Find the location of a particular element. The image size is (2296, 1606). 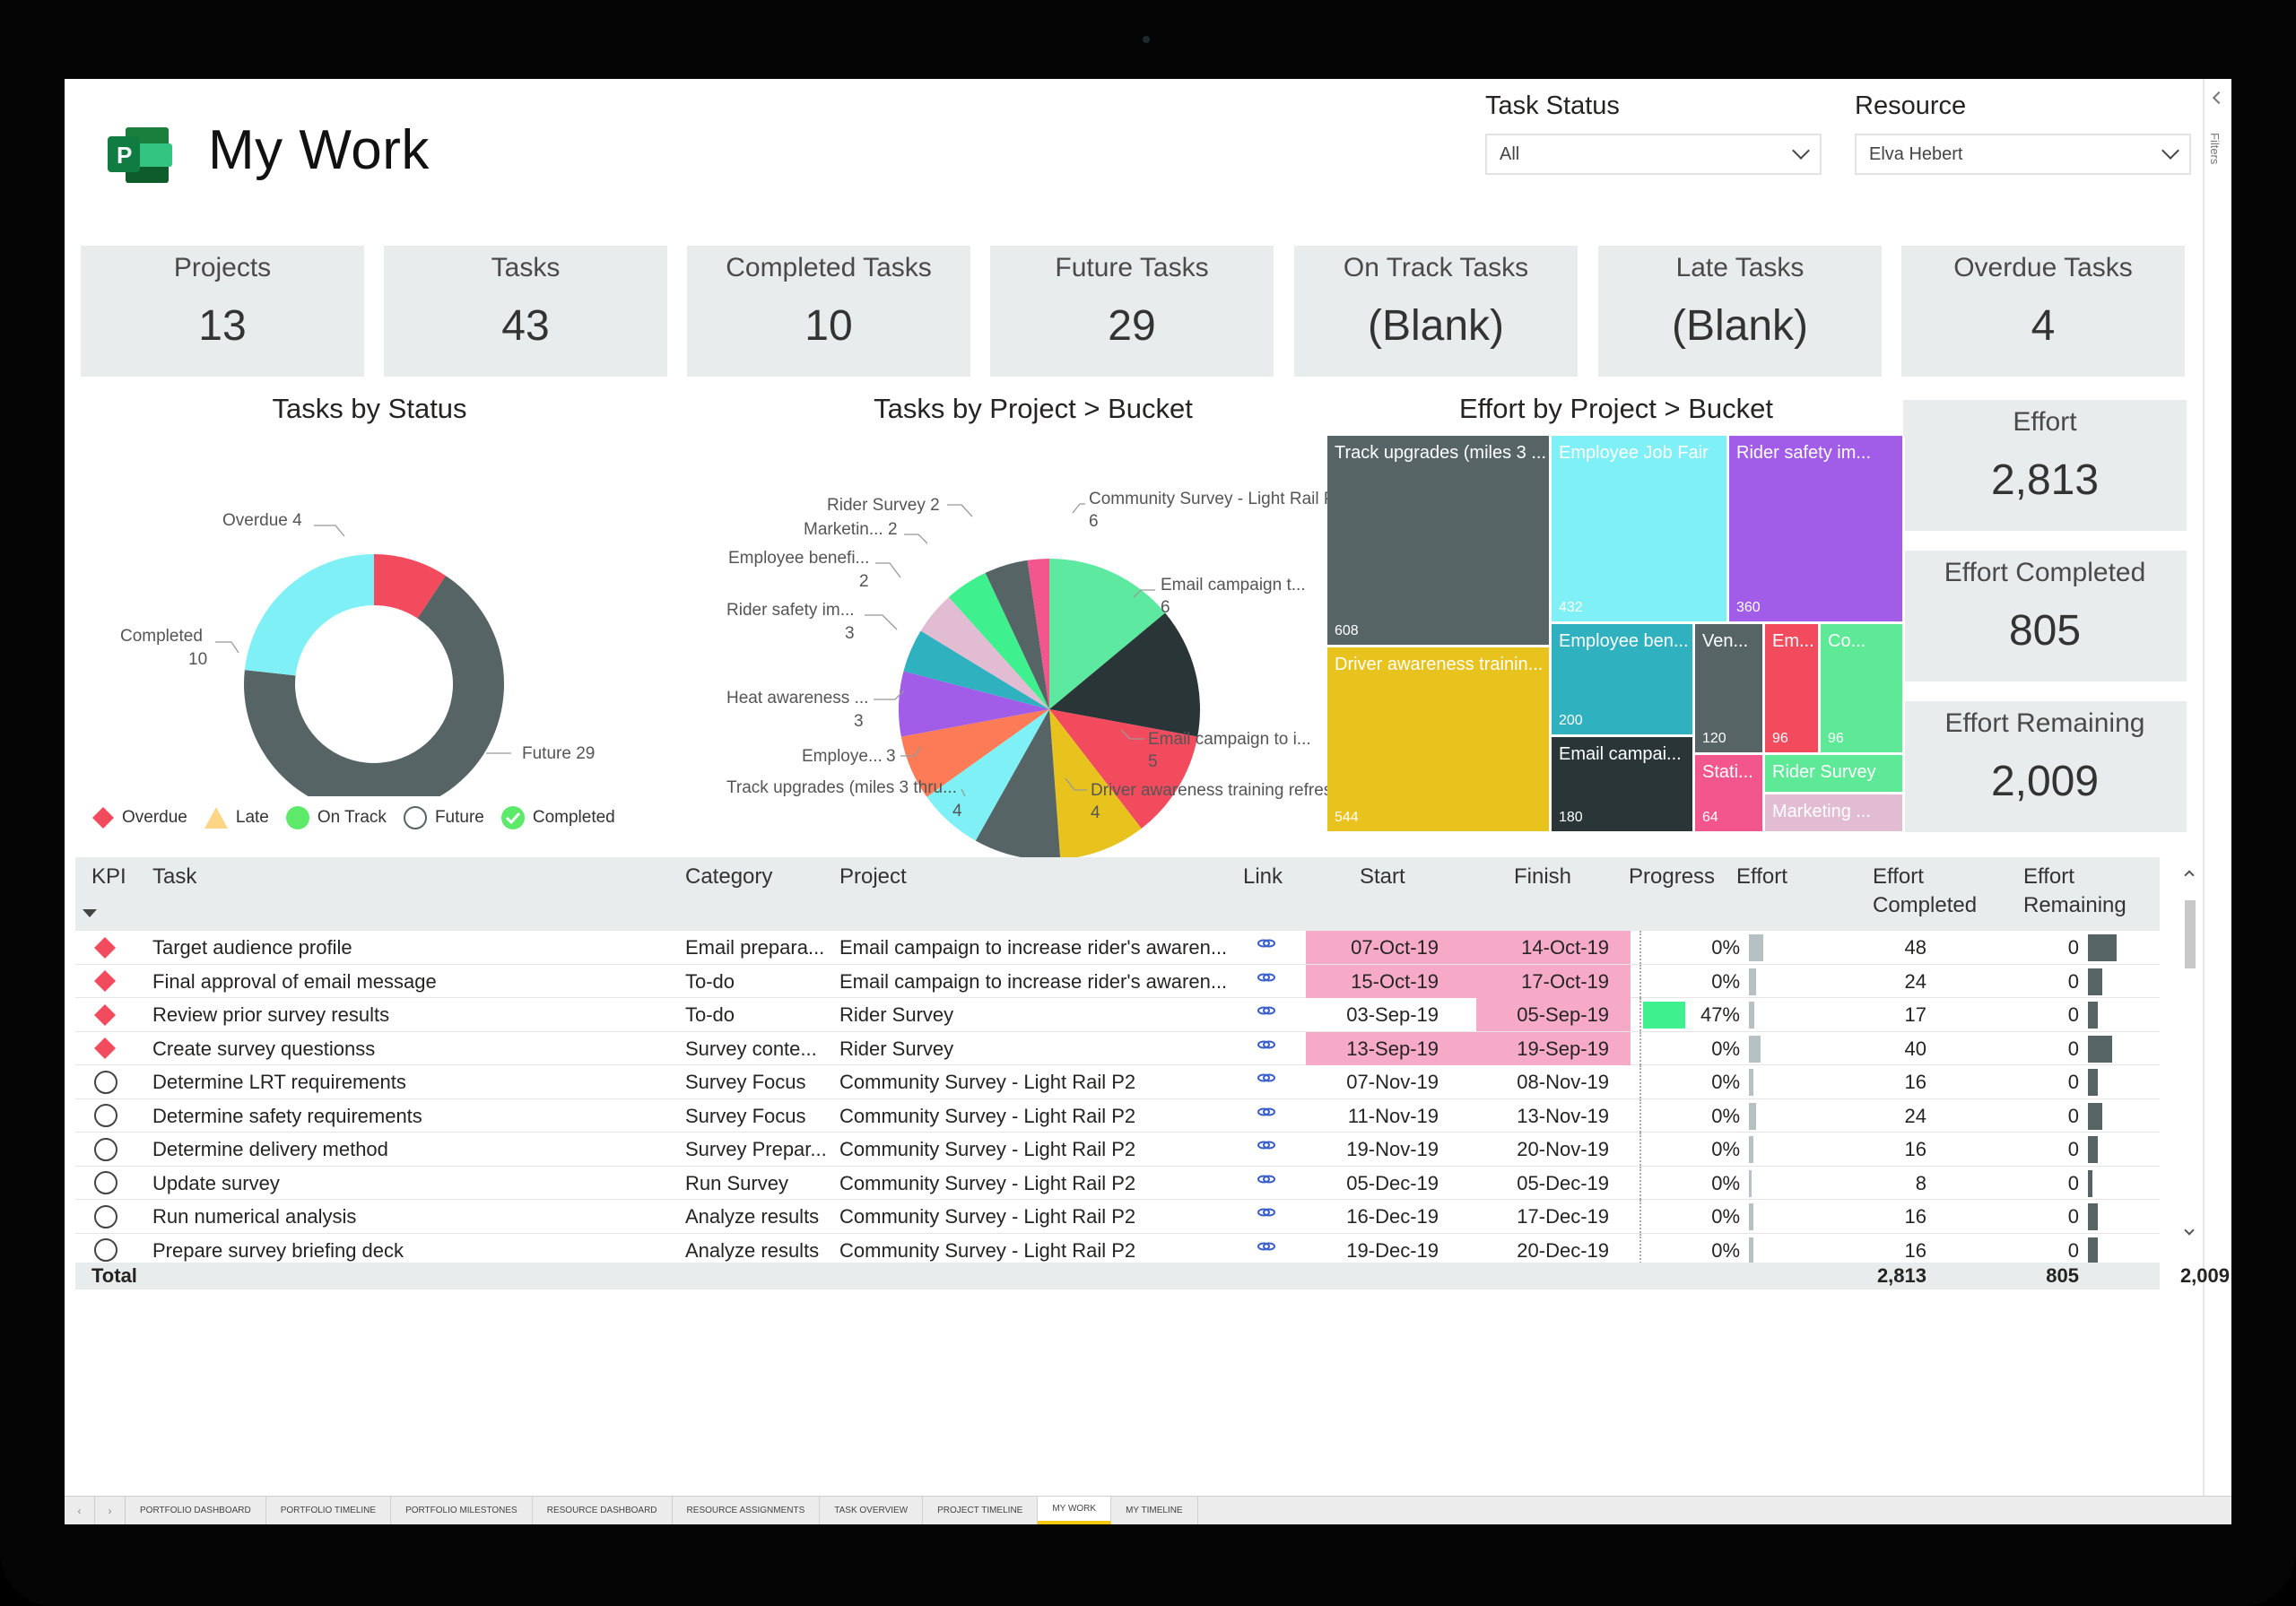

treemap-tile: Co... 96 is located at coordinates (1863, 689).